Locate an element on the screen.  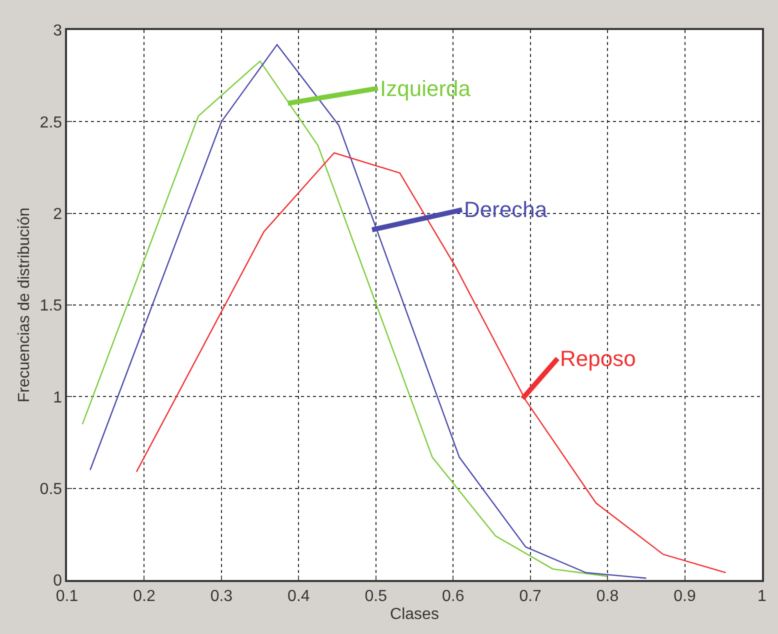
annotation: Reposo is located at coordinates (598, 358).